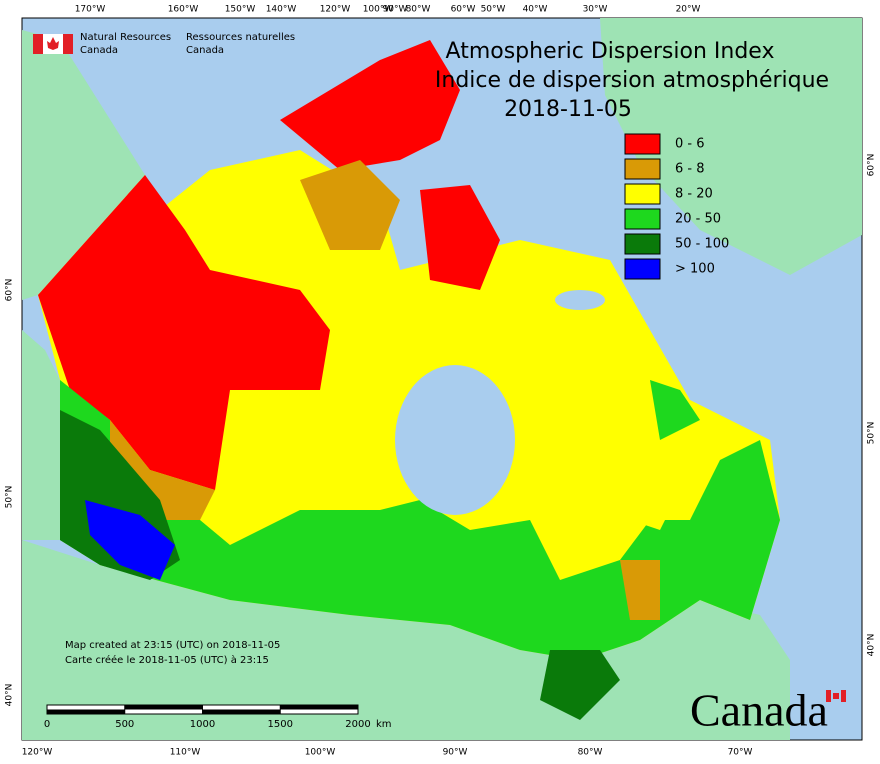  Describe the element at coordinates (53, 44) in the screenshot. I see `flag-logo` at that location.